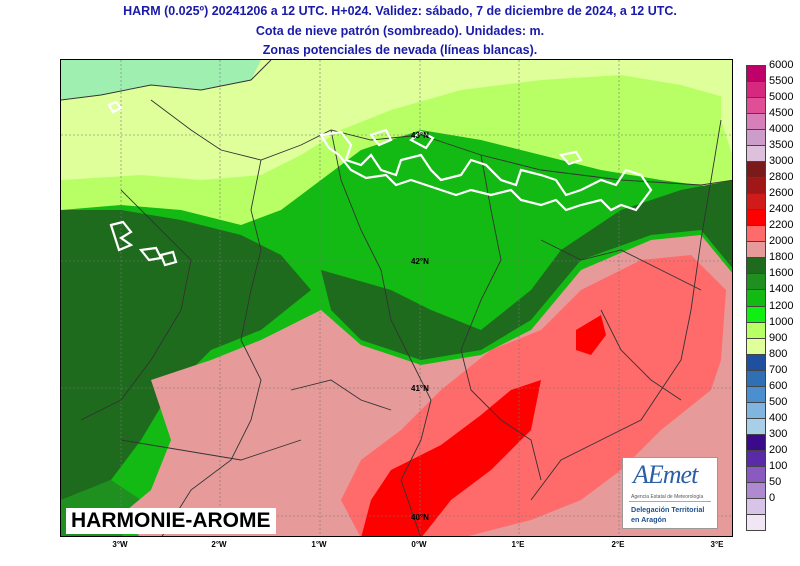 This screenshot has height=566, width=800. I want to click on colorbar-level-label: 1800, so click(781, 257).